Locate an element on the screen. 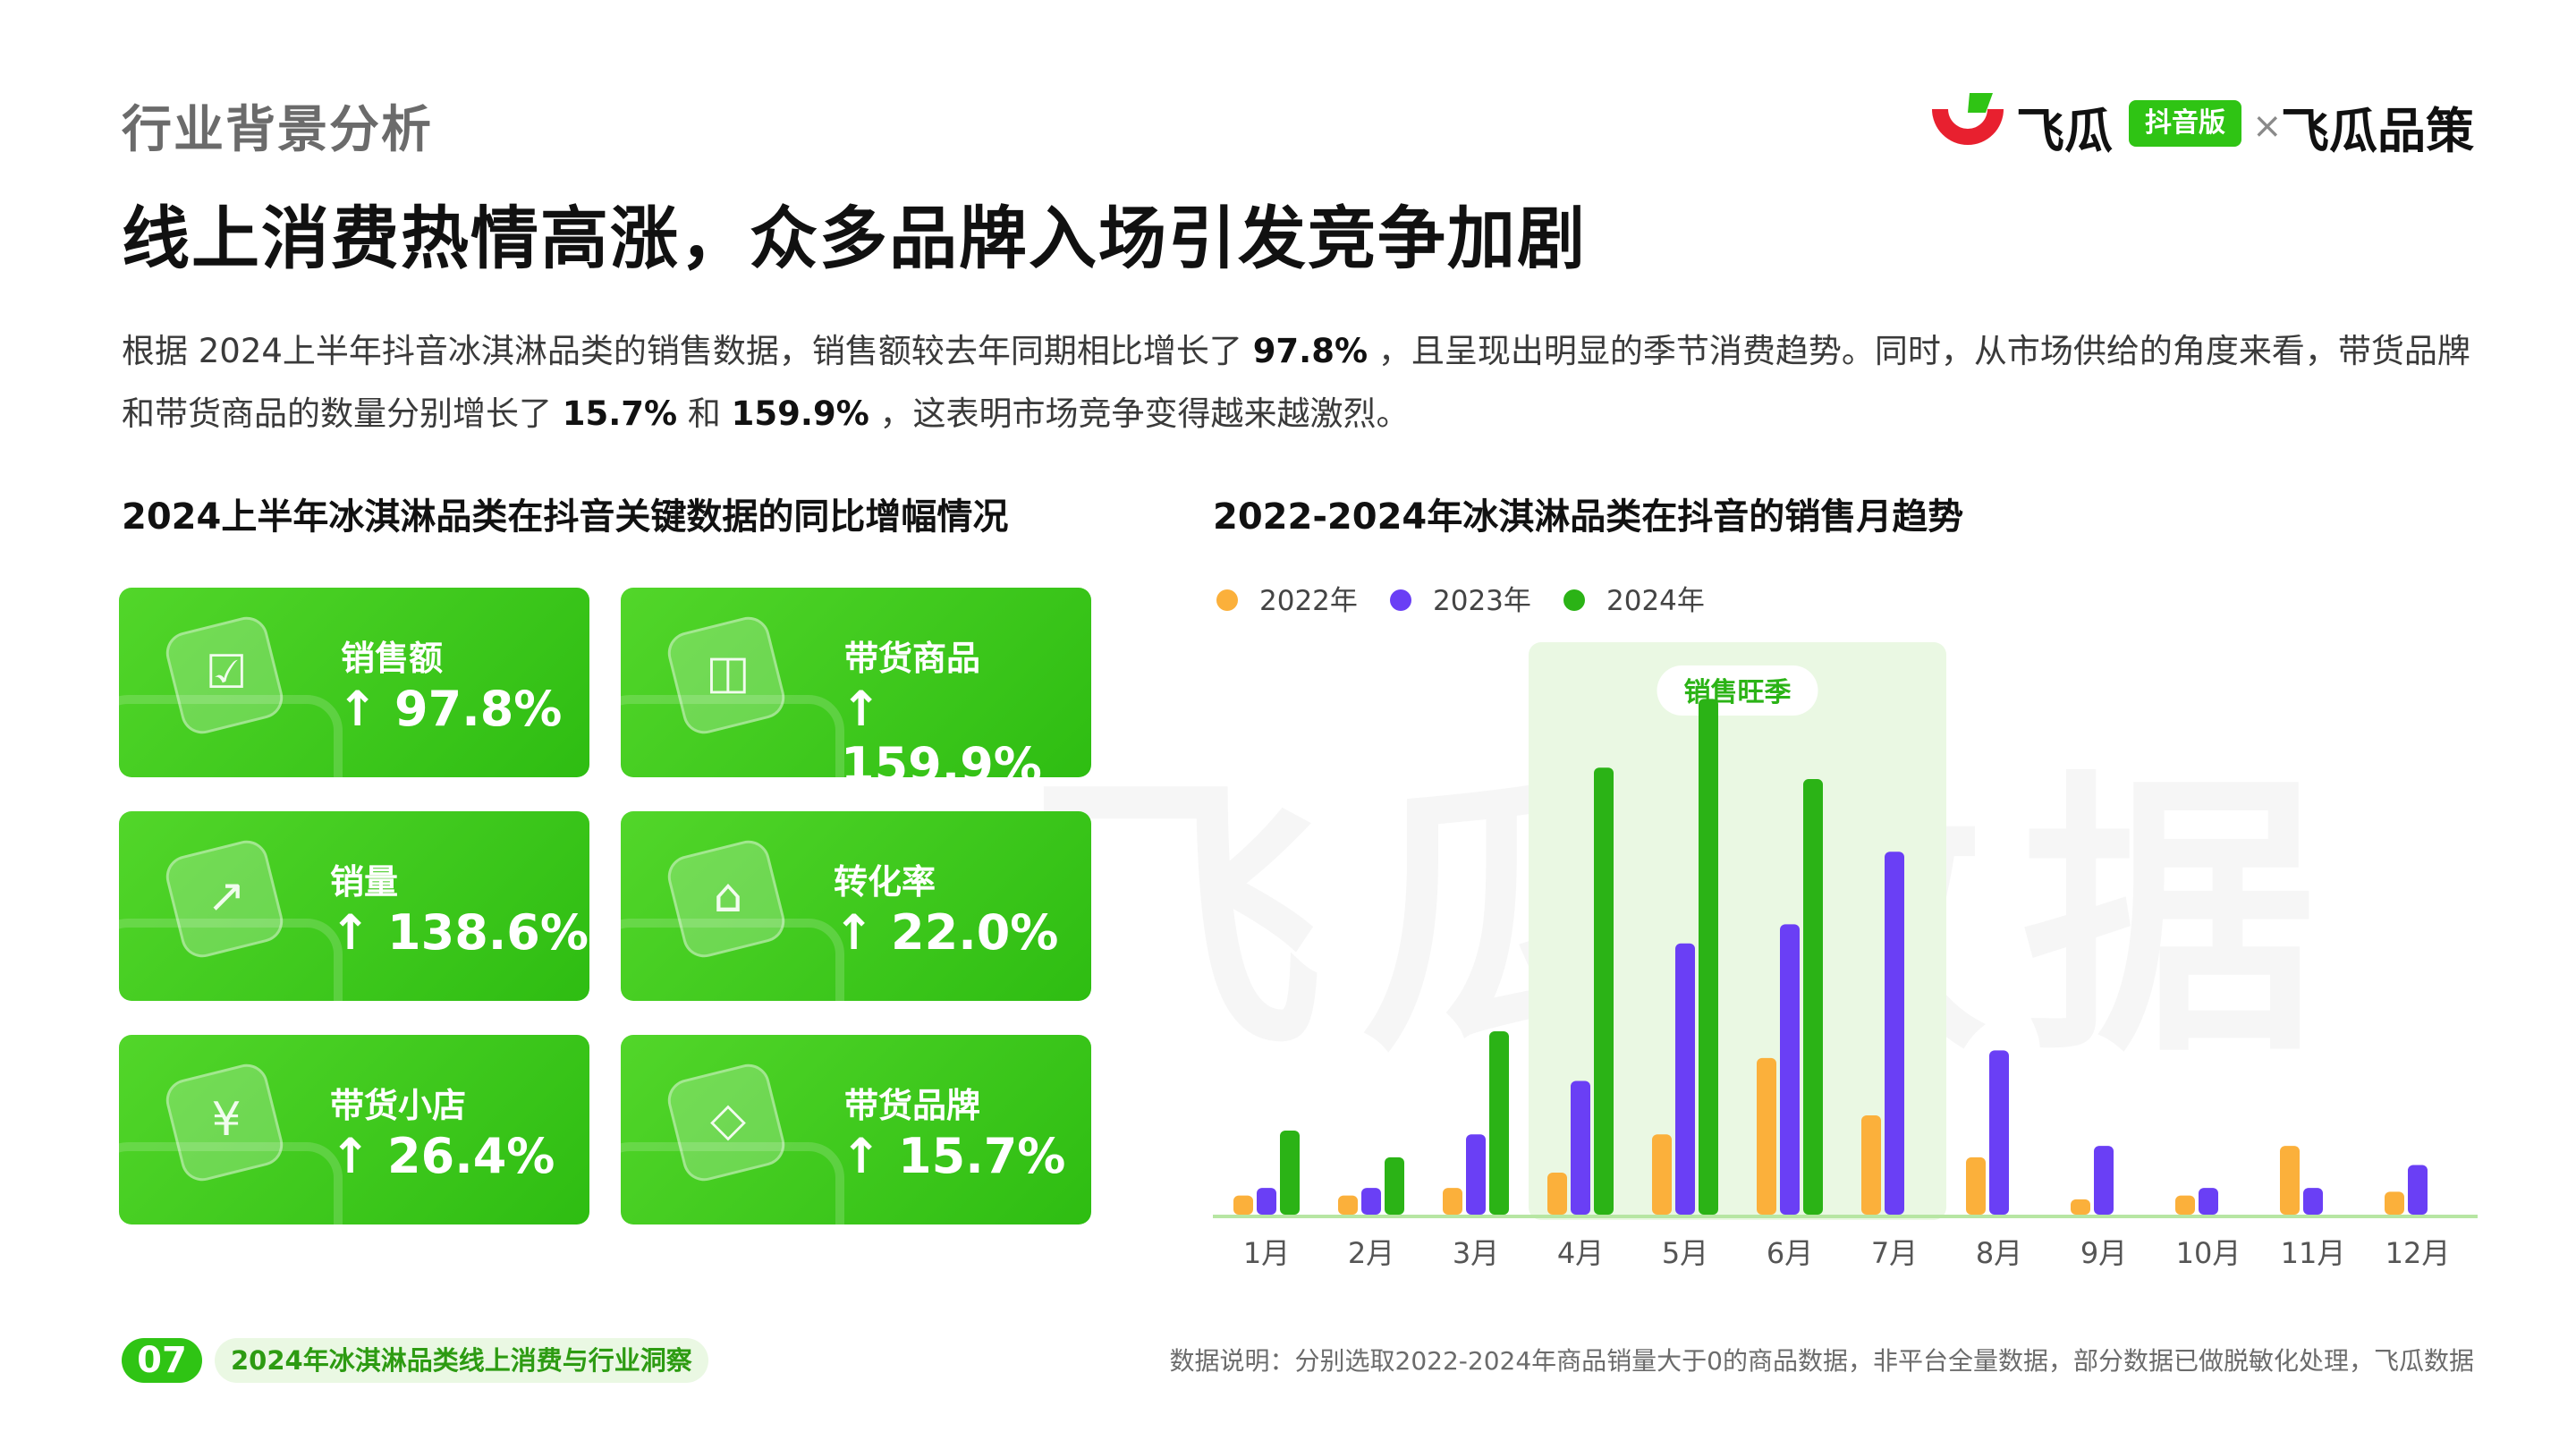 This screenshot has height=1449, width=2576. page-number: 07 is located at coordinates (162, 1360).